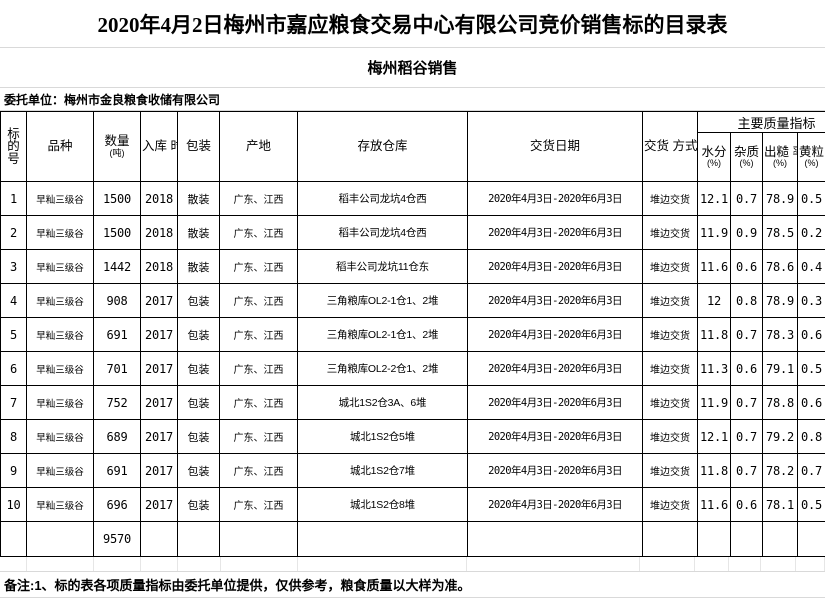  What do you see at coordinates (117, 141) in the screenshot?
I see `header-quantity-label: 数量` at bounding box center [117, 141].